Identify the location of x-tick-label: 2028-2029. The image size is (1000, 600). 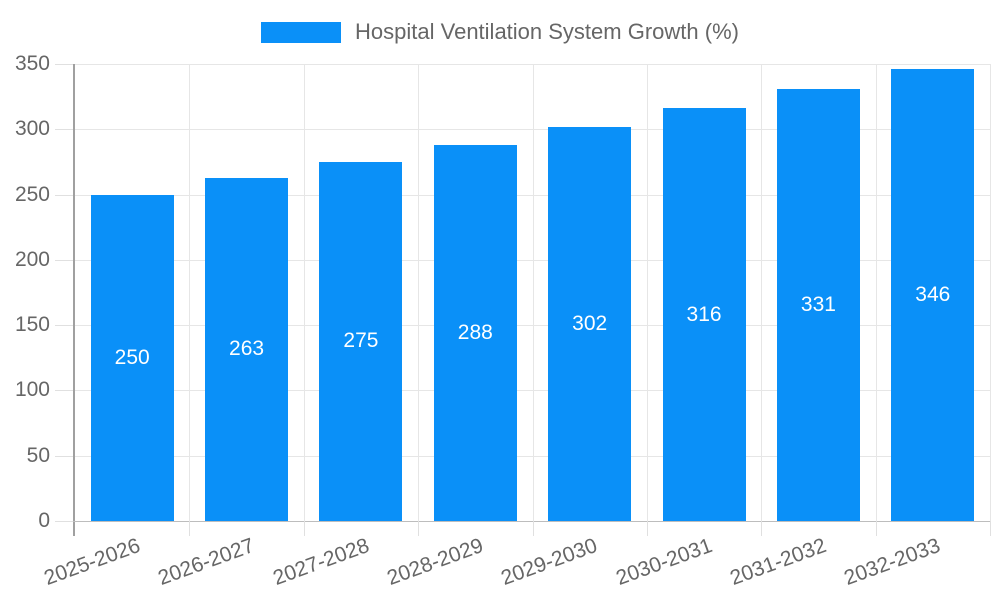
(435, 562).